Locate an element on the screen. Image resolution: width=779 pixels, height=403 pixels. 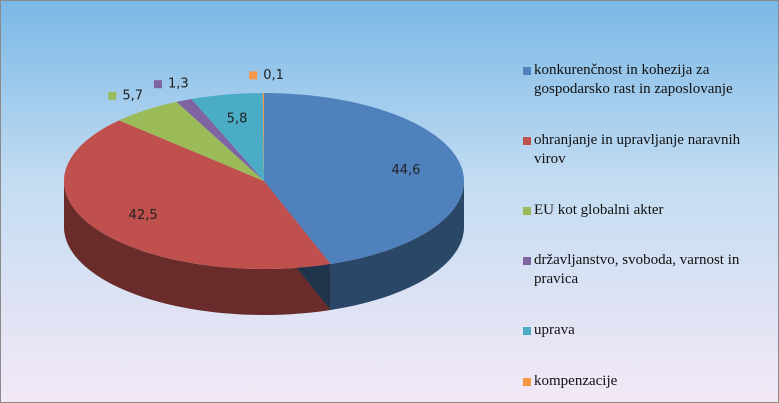
data-label: 0,1 is located at coordinates (273, 75).